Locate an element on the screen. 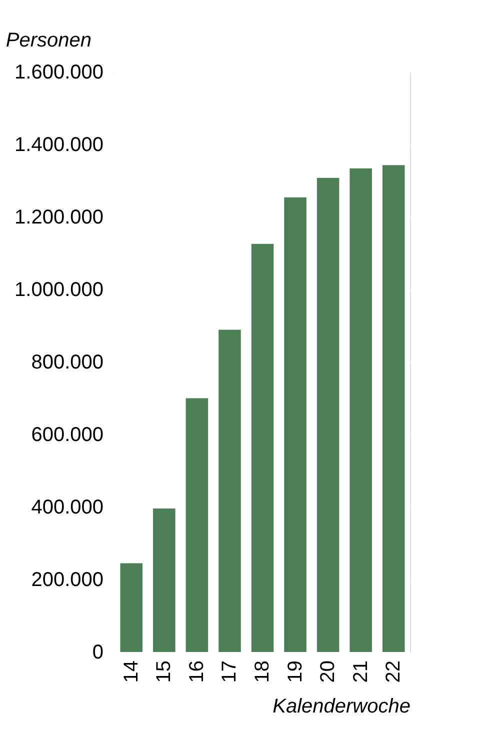 The image size is (488, 741). x-tick-label: 14 is located at coordinates (131, 671).